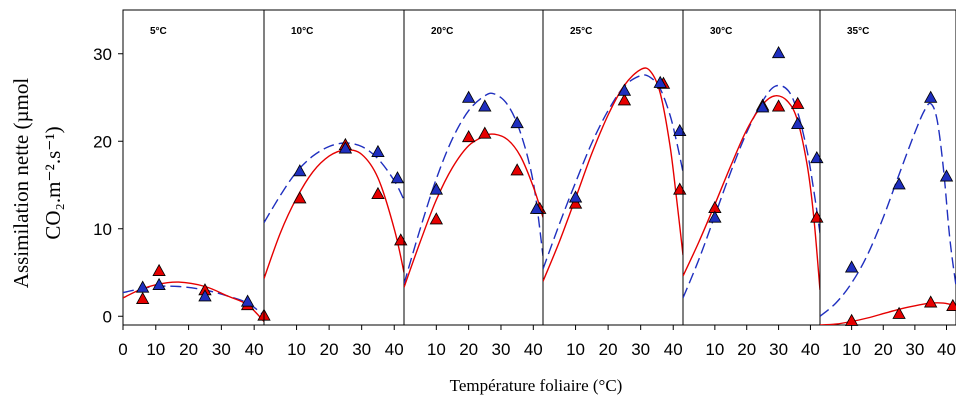  I want to click on y-tick-label: 30, so click(102, 54).